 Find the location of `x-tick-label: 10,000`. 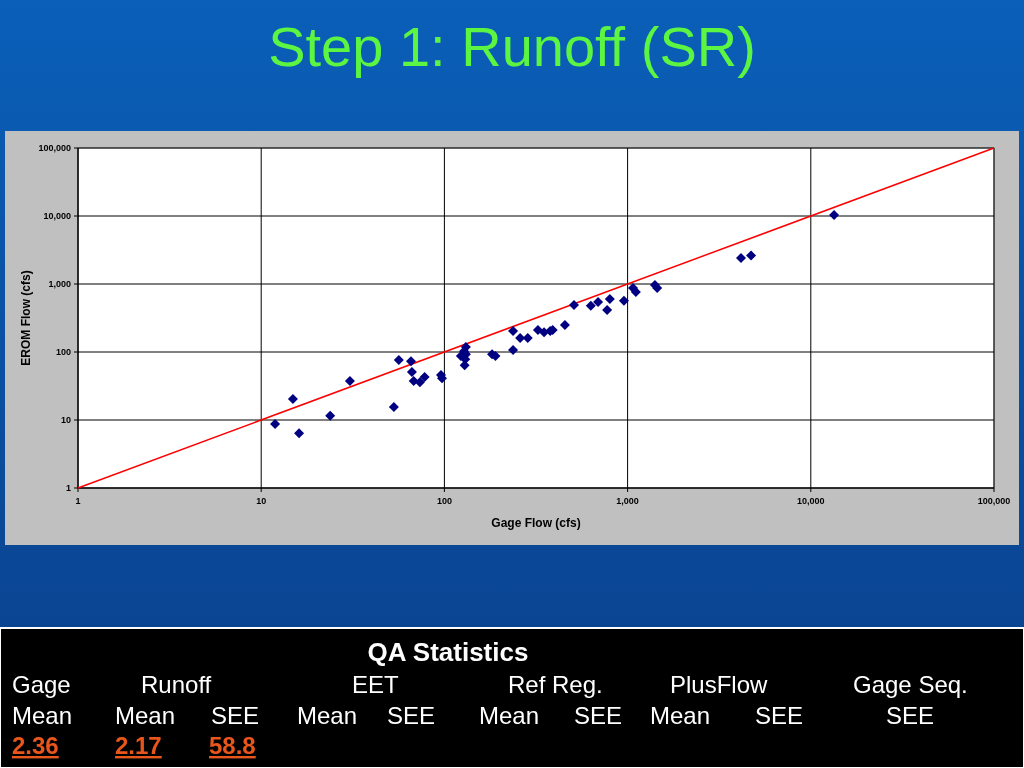

x-tick-label: 10,000 is located at coordinates (811, 501).